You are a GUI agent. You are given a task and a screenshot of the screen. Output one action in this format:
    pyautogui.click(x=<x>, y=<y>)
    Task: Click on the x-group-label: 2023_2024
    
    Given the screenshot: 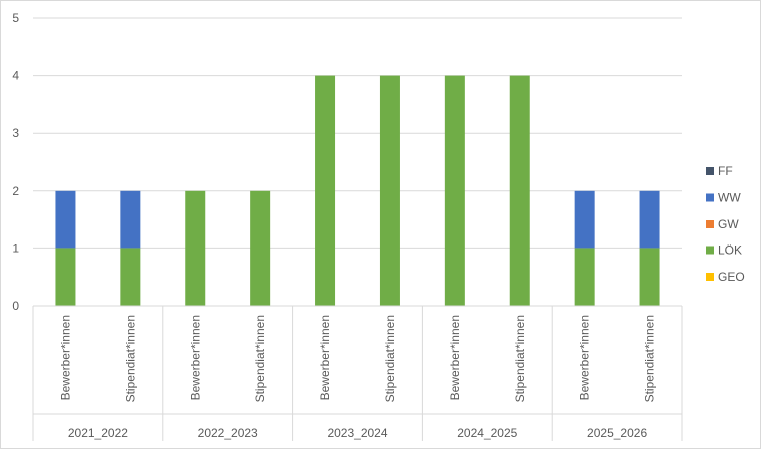 What is the action you would take?
    pyautogui.click(x=357, y=433)
    